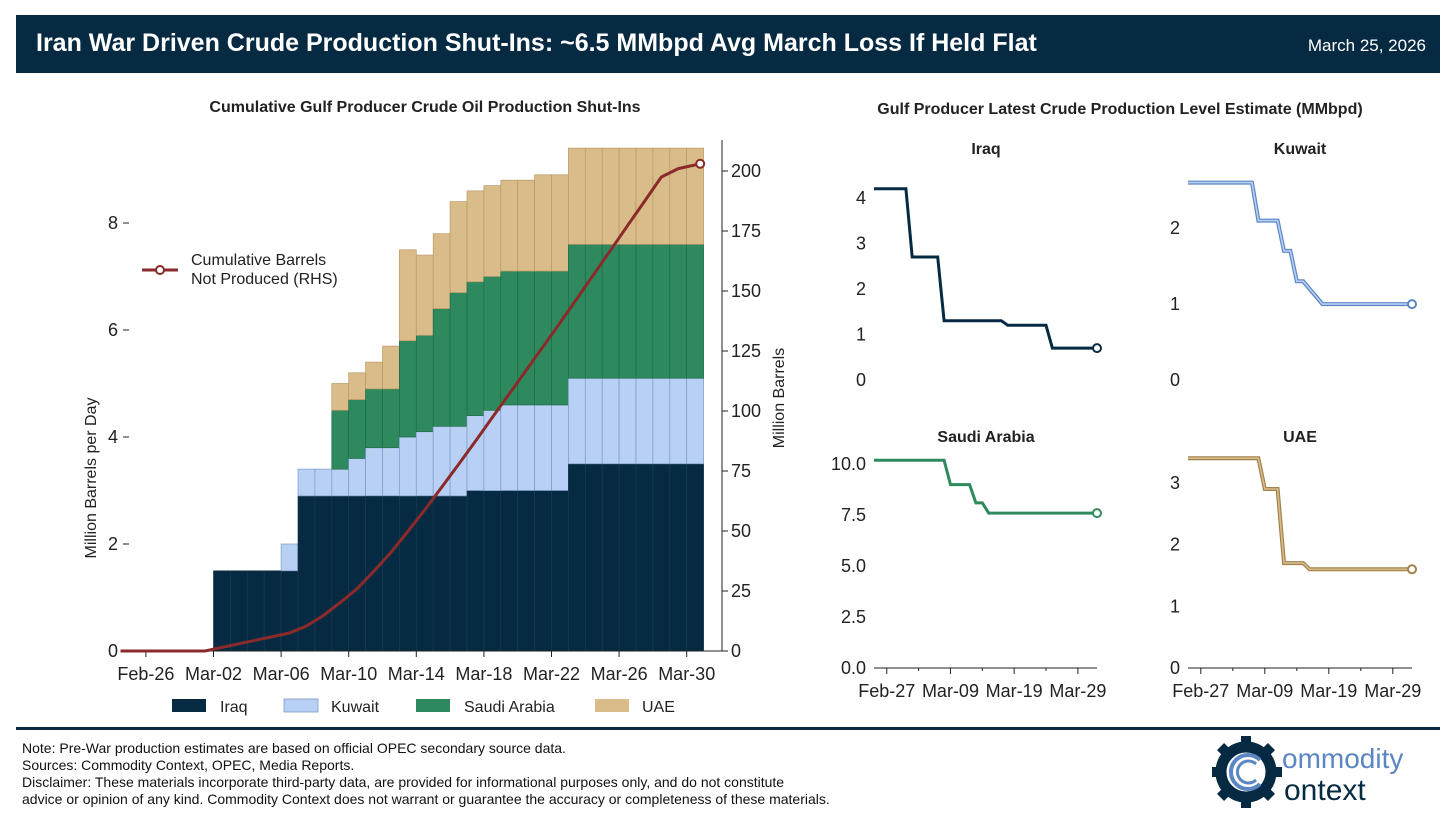 The image size is (1456, 831). Describe the element at coordinates (281, 674) in the screenshot. I see `x-tick-label: Mar-06` at that location.